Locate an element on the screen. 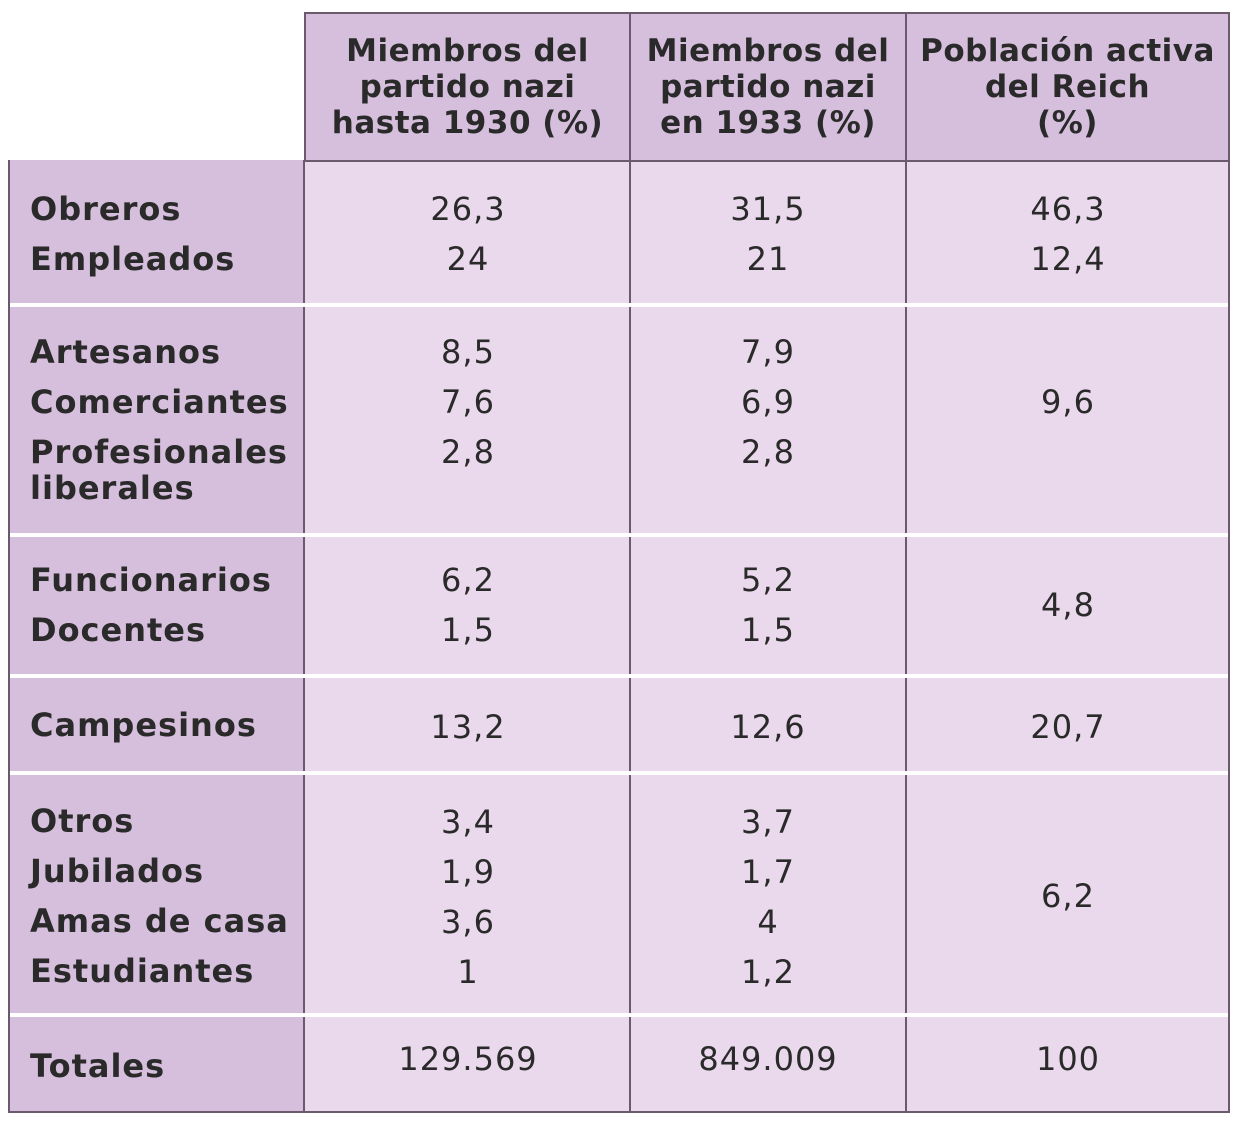 This screenshot has height=1123, width=1244. row-label-empleados: Empleados is located at coordinates (133, 259).